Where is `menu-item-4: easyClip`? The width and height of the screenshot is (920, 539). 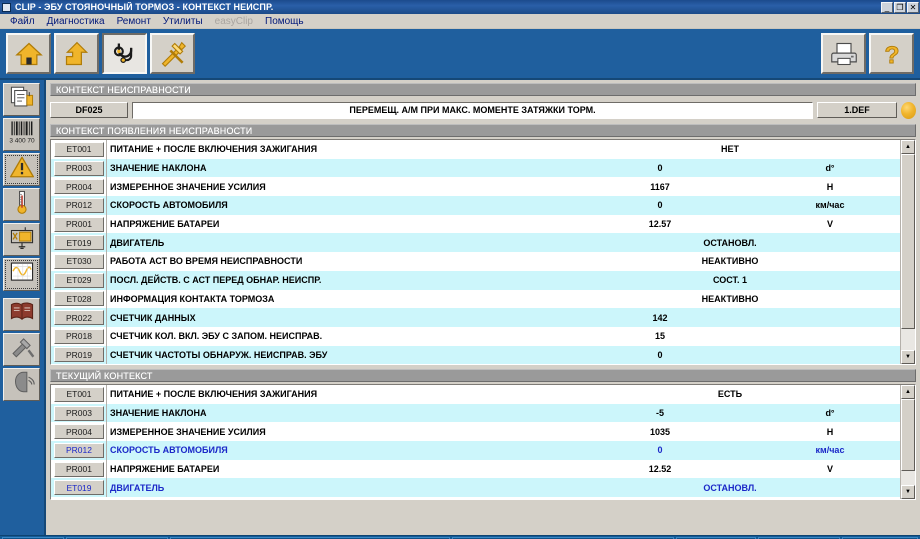
menu-item-4: easyClip is located at coordinates (233, 21).